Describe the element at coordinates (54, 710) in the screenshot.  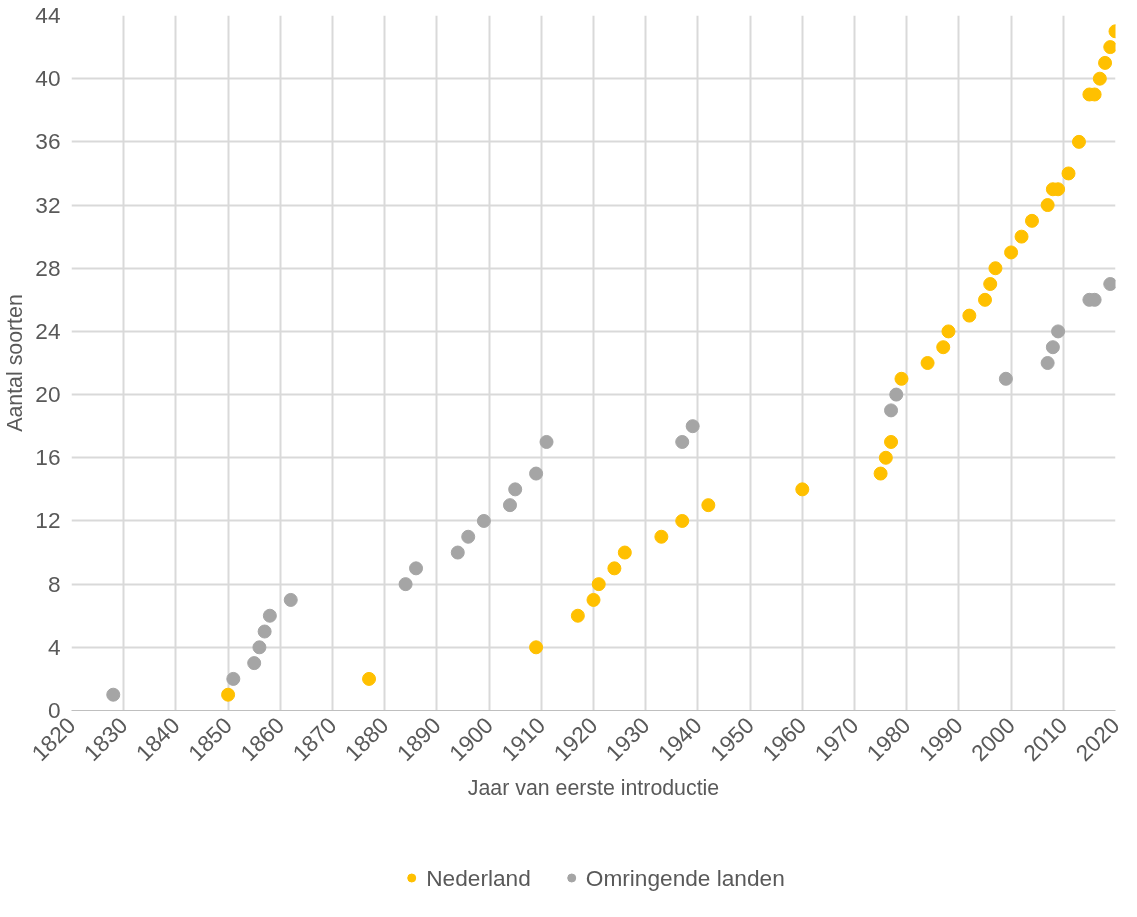
I see `y-tick-label: 0` at that location.